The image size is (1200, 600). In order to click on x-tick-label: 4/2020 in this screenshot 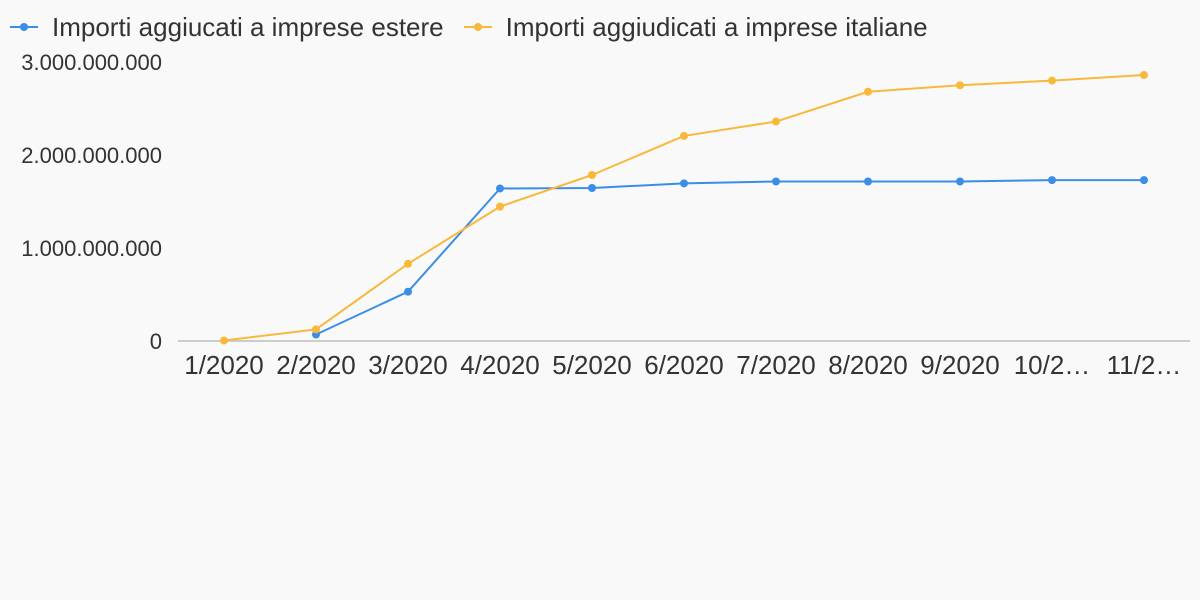, I will do `click(500, 365)`.